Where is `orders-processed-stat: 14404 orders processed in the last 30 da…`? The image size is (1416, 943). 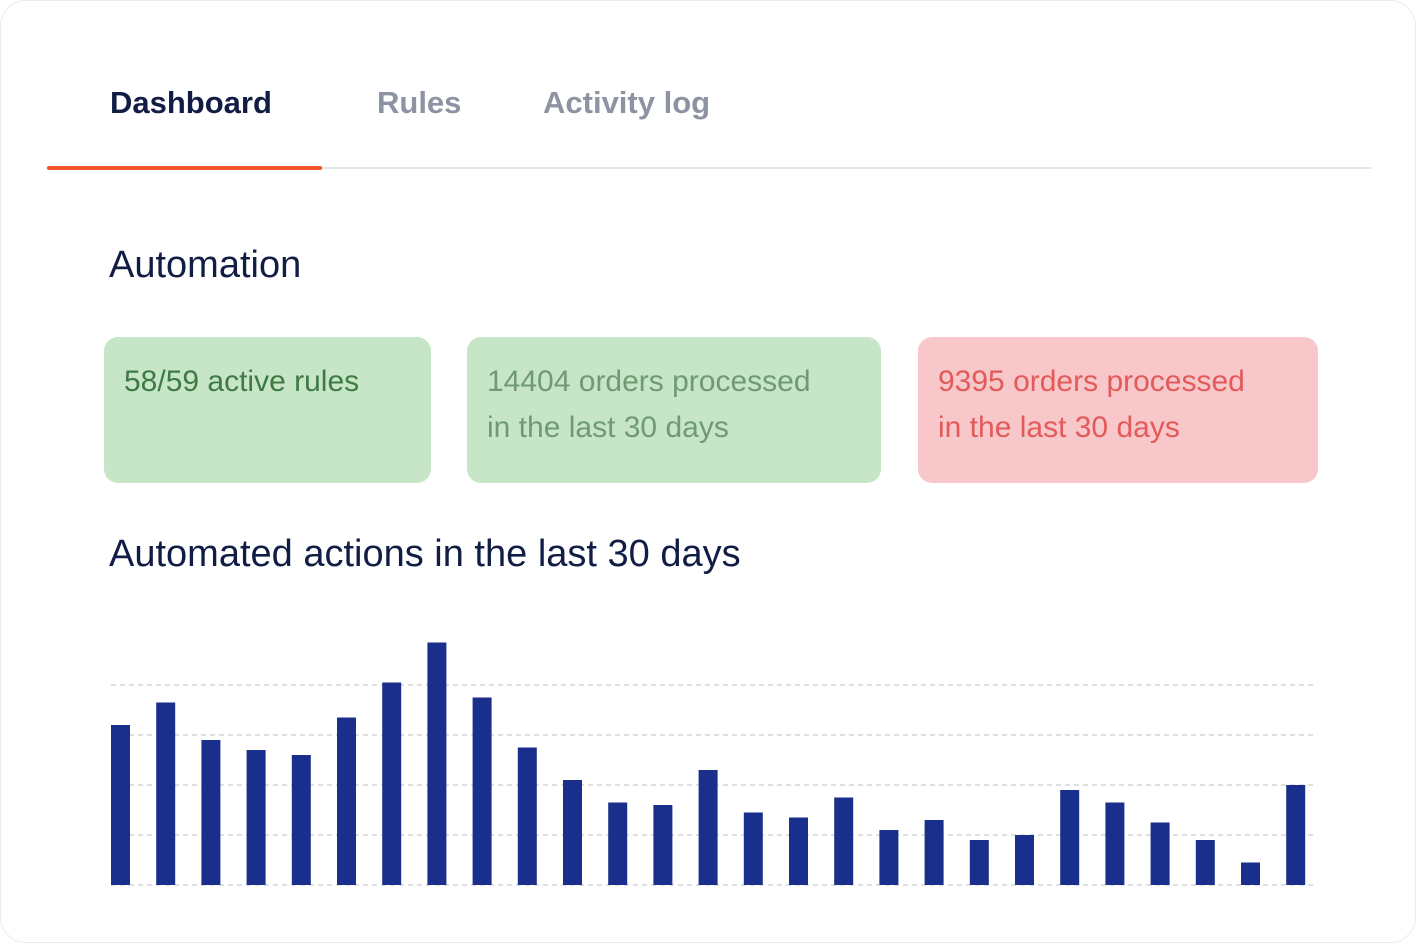 orders-processed-stat: 14404 orders processed in the last 30 da… is located at coordinates (674, 410).